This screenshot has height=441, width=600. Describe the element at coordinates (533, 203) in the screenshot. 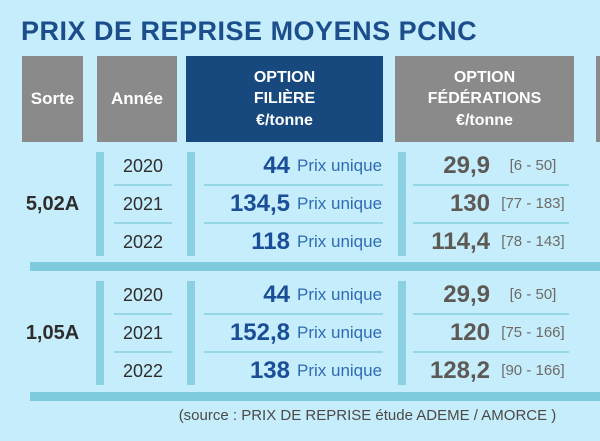

I see `cell-federations-range: [77 - 183]` at that location.